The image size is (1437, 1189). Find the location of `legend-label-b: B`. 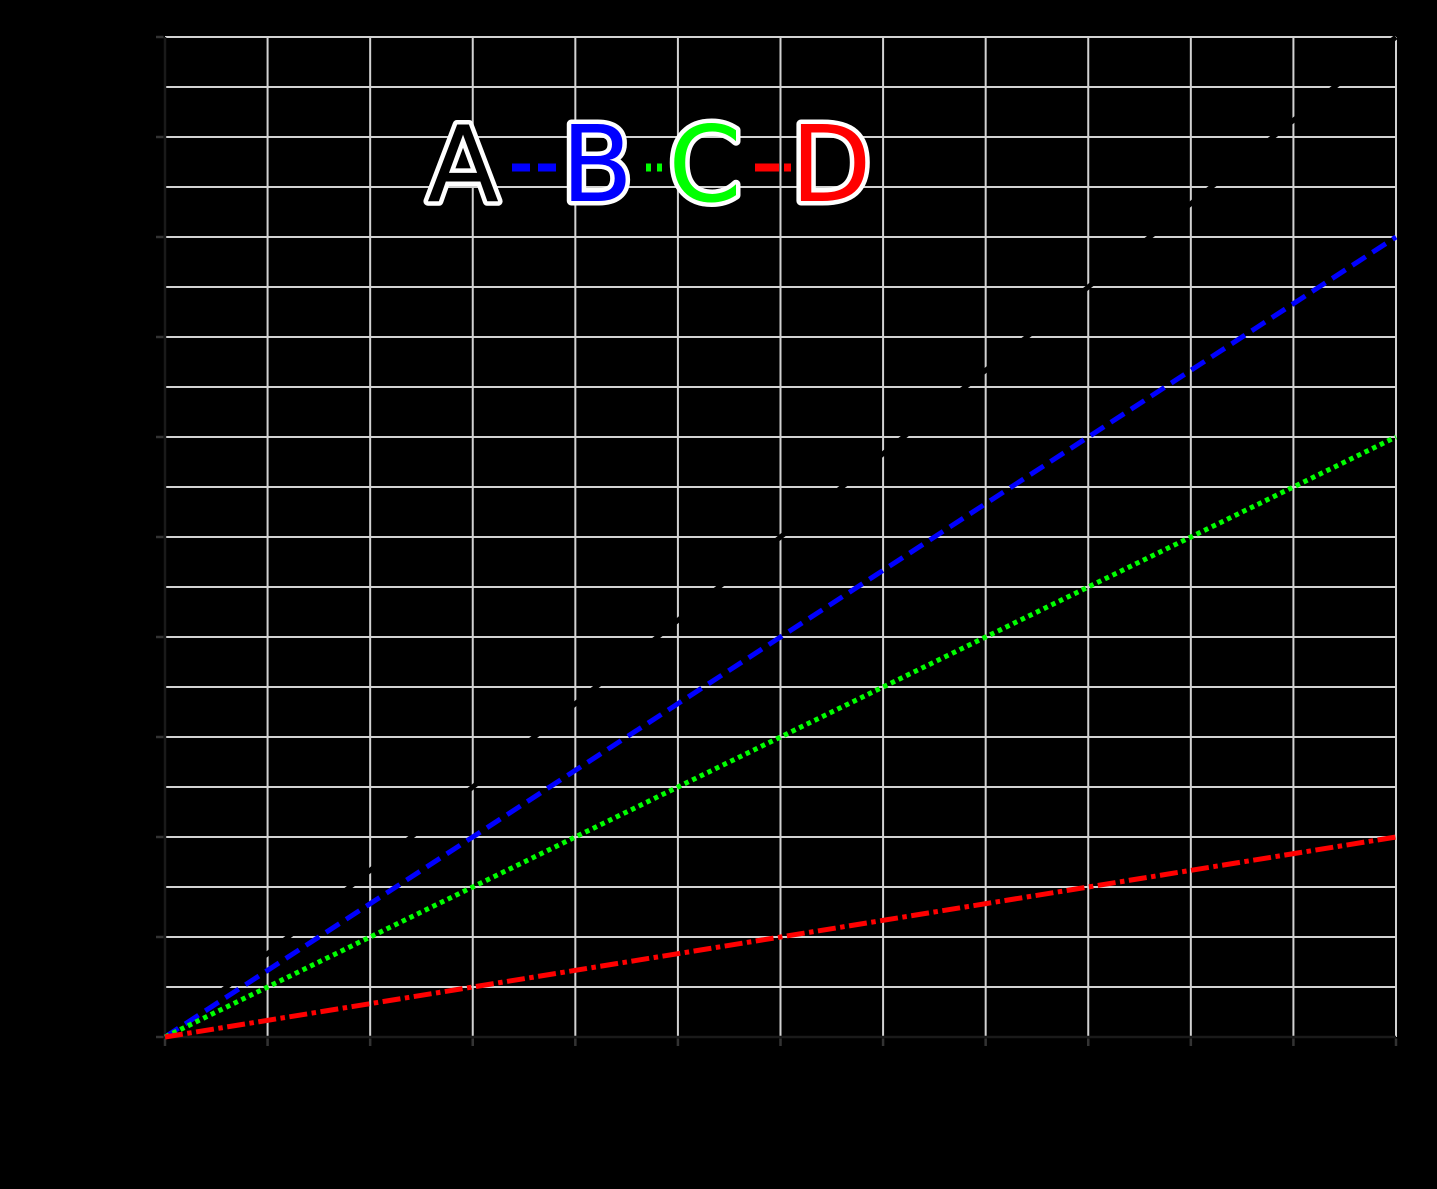

legend-label-b: B is located at coordinates (597, 165).